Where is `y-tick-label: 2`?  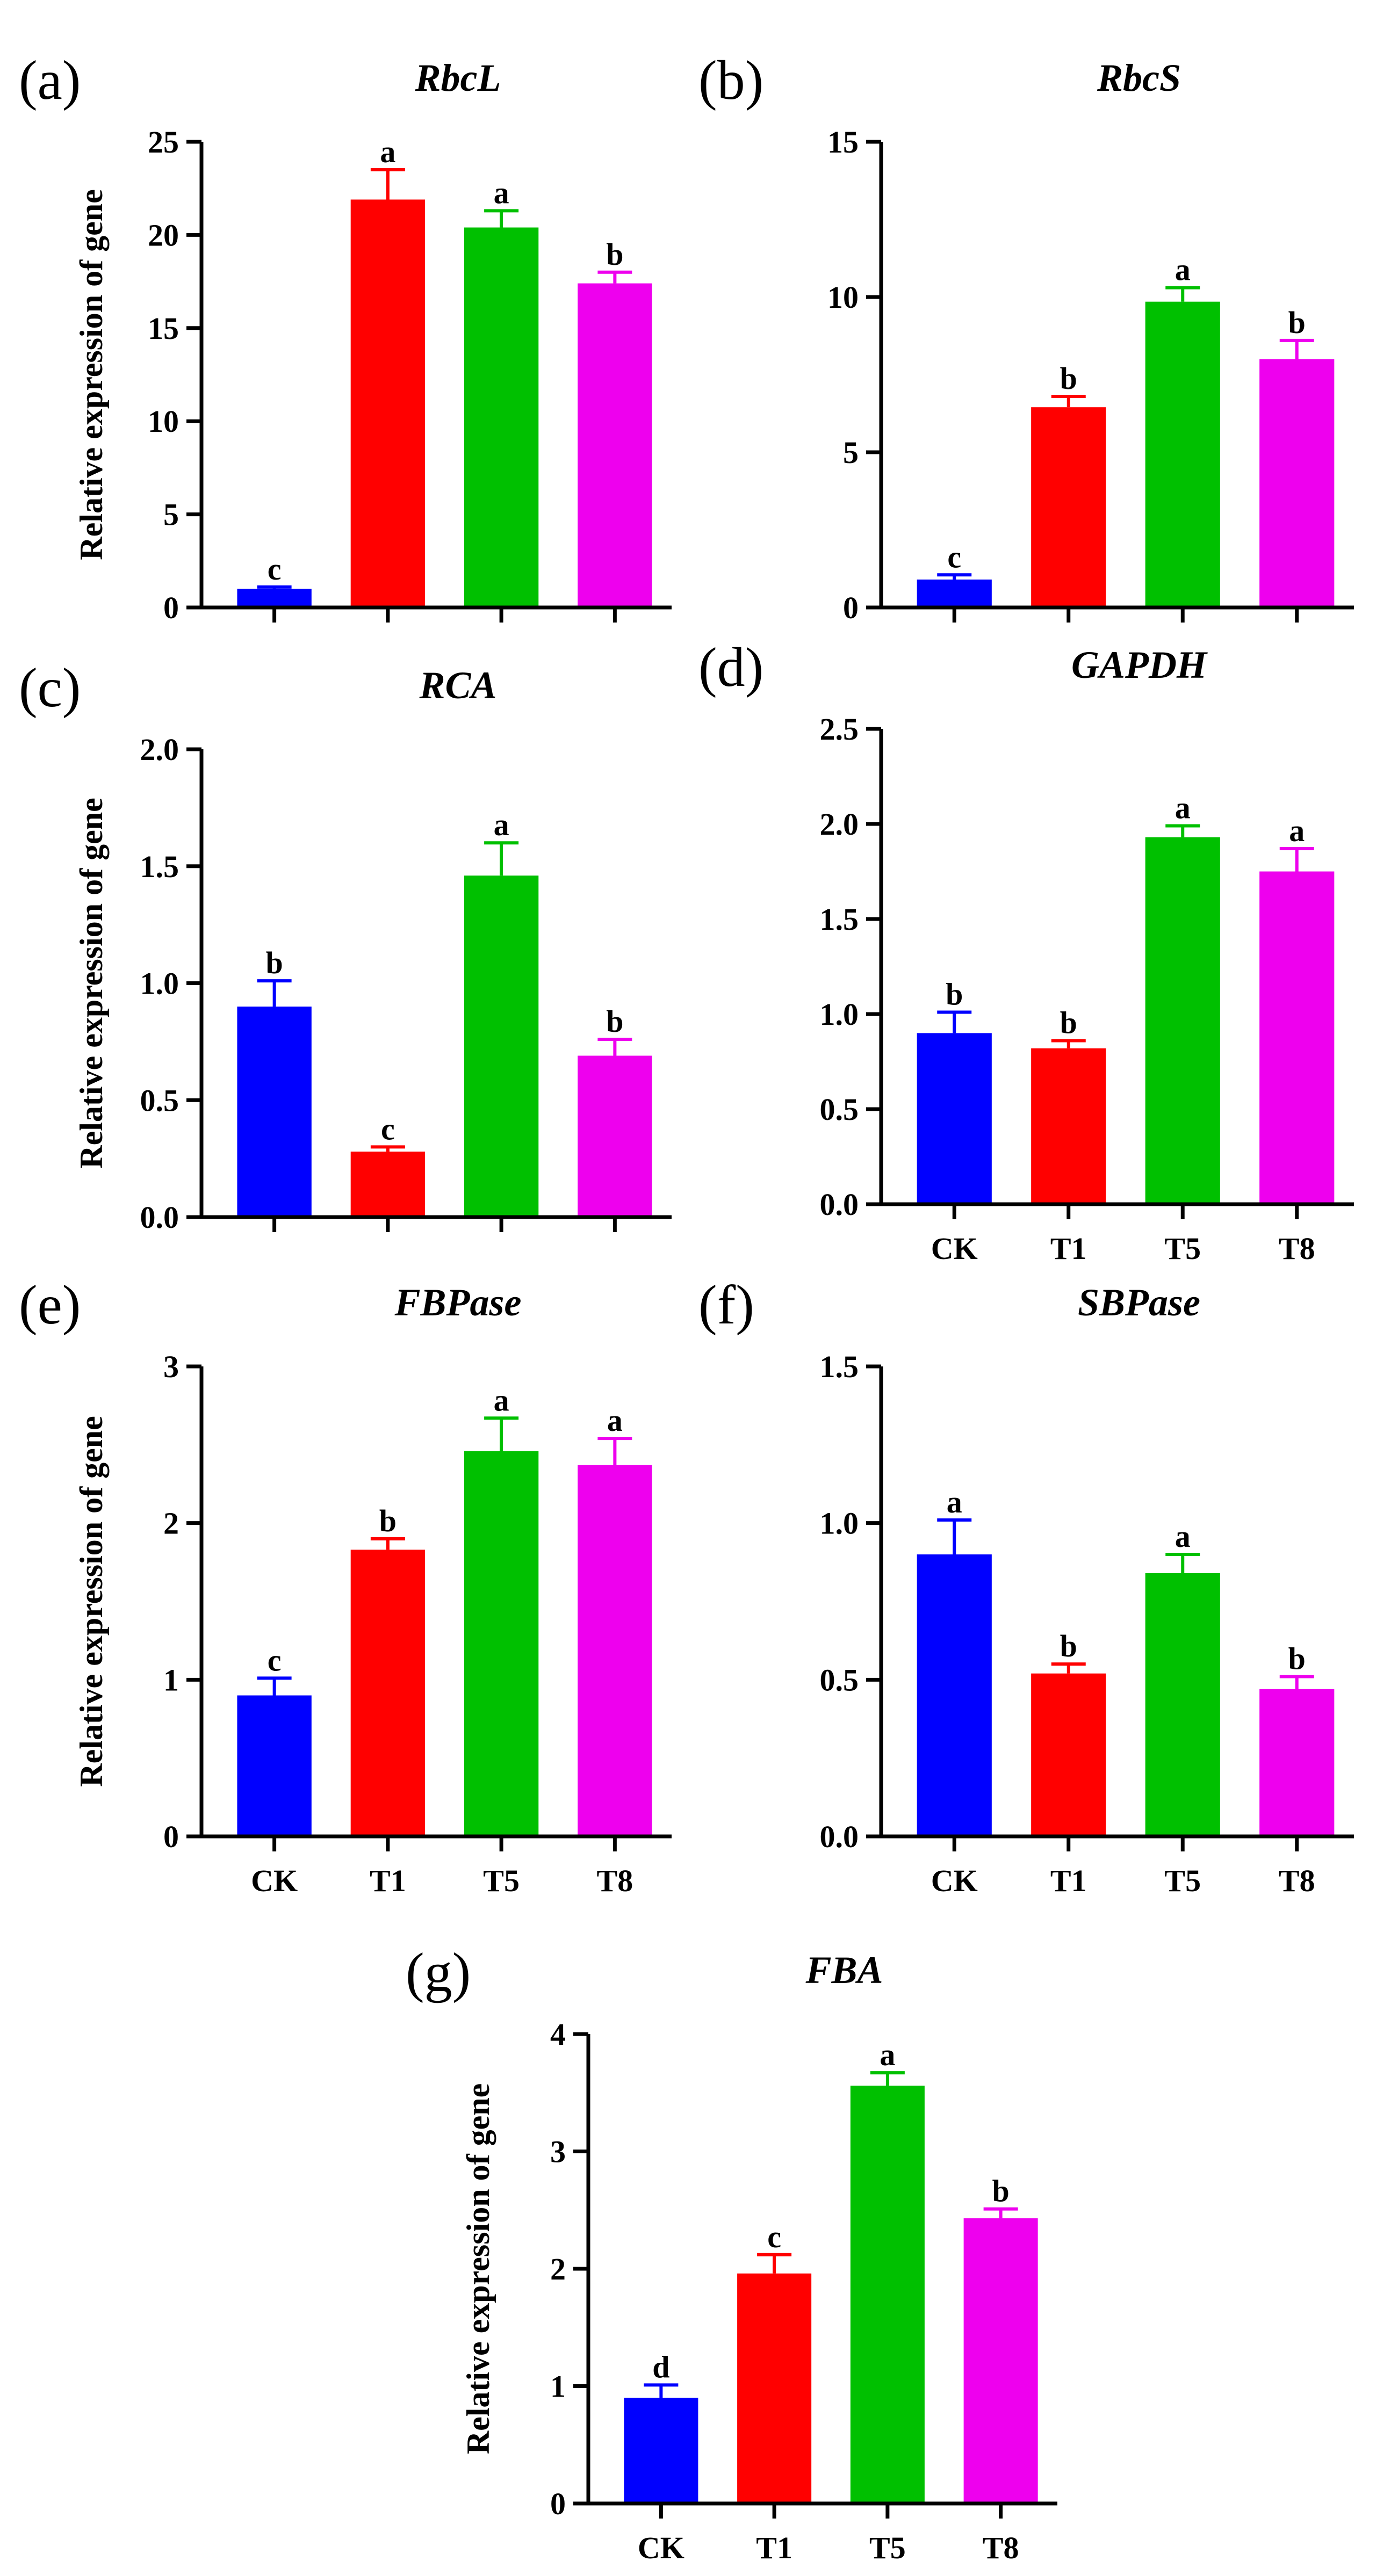 y-tick-label: 2 is located at coordinates (558, 2269).